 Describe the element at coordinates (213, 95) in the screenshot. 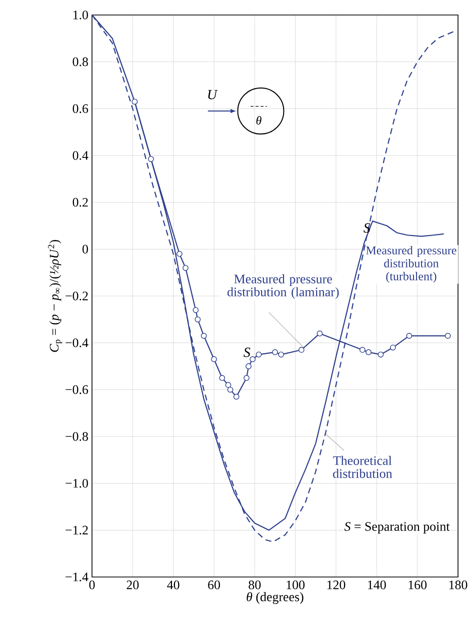

I see `annotation: U` at that location.